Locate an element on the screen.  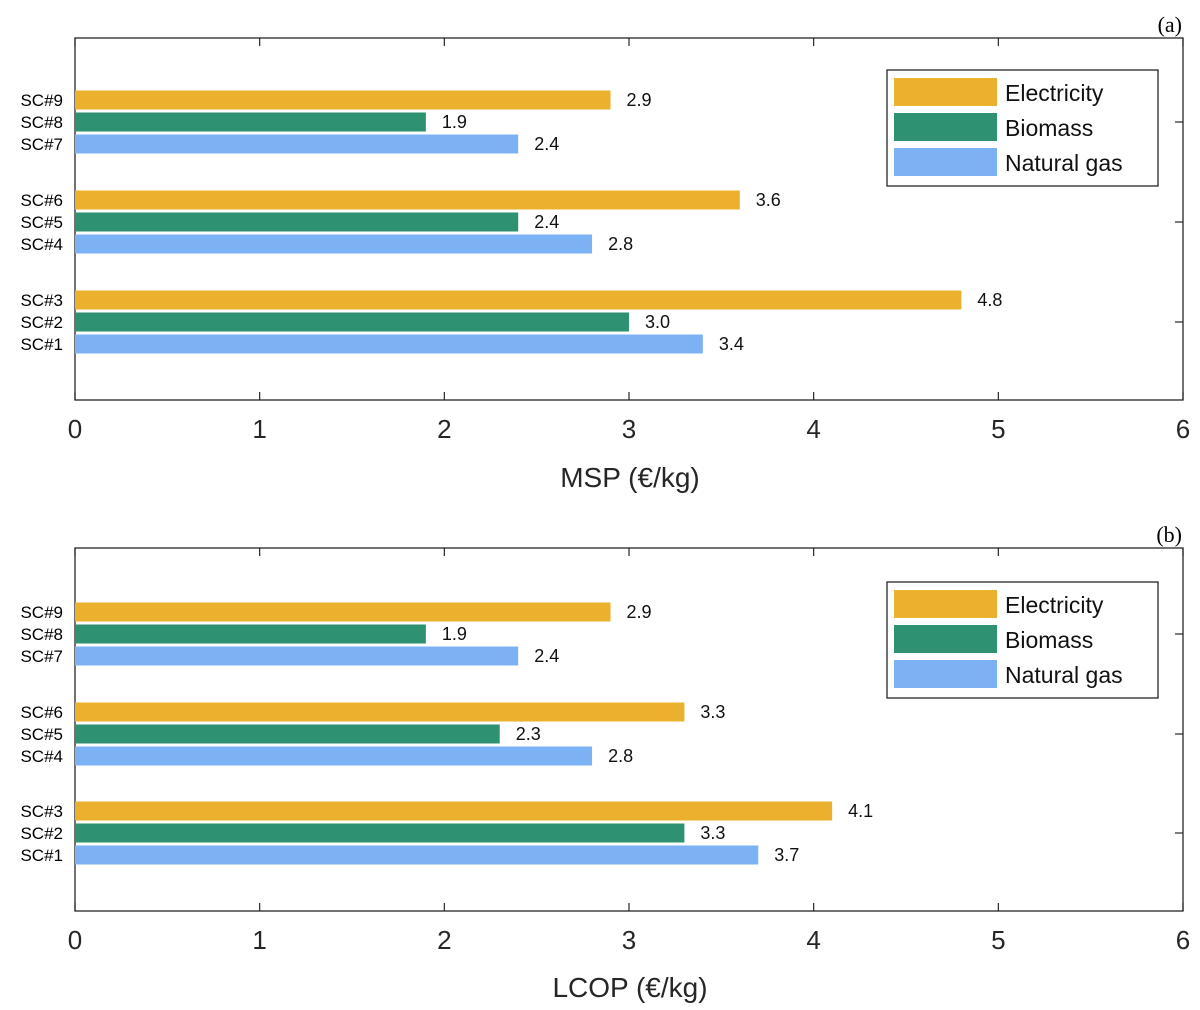
panel-label-a: (a) is located at coordinates (1170, 24).